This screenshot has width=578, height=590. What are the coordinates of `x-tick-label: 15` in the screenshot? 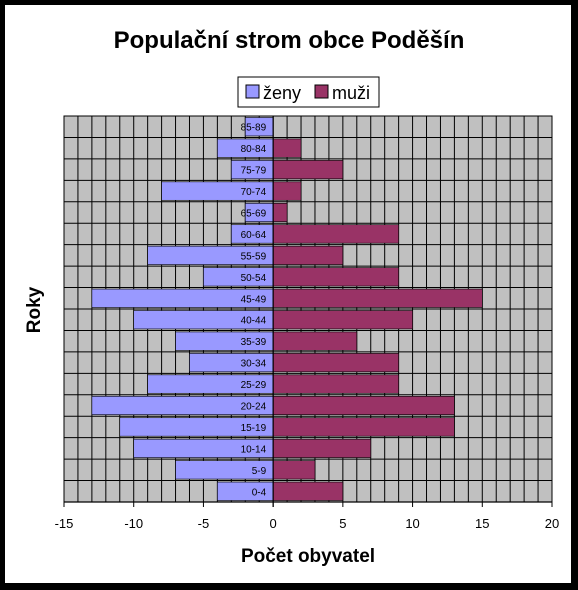 It's located at (482, 523).